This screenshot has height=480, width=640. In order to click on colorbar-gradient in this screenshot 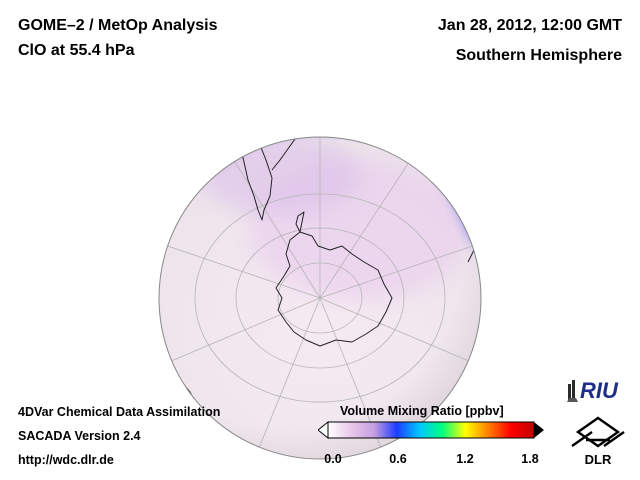, I will do `click(431, 430)`.